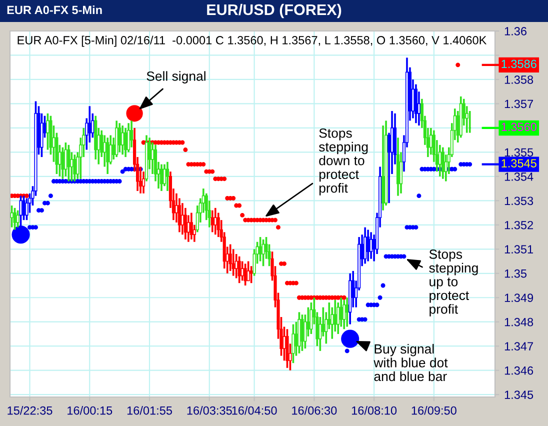  What do you see at coordinates (176, 77) in the screenshot?
I see `annotation: Sell signal` at bounding box center [176, 77].